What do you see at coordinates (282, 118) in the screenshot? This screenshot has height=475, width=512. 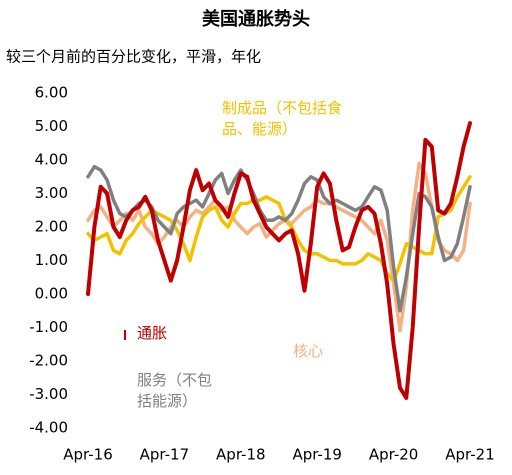 I see `series-label: 制成品（不包括食品、能源）` at bounding box center [282, 118].